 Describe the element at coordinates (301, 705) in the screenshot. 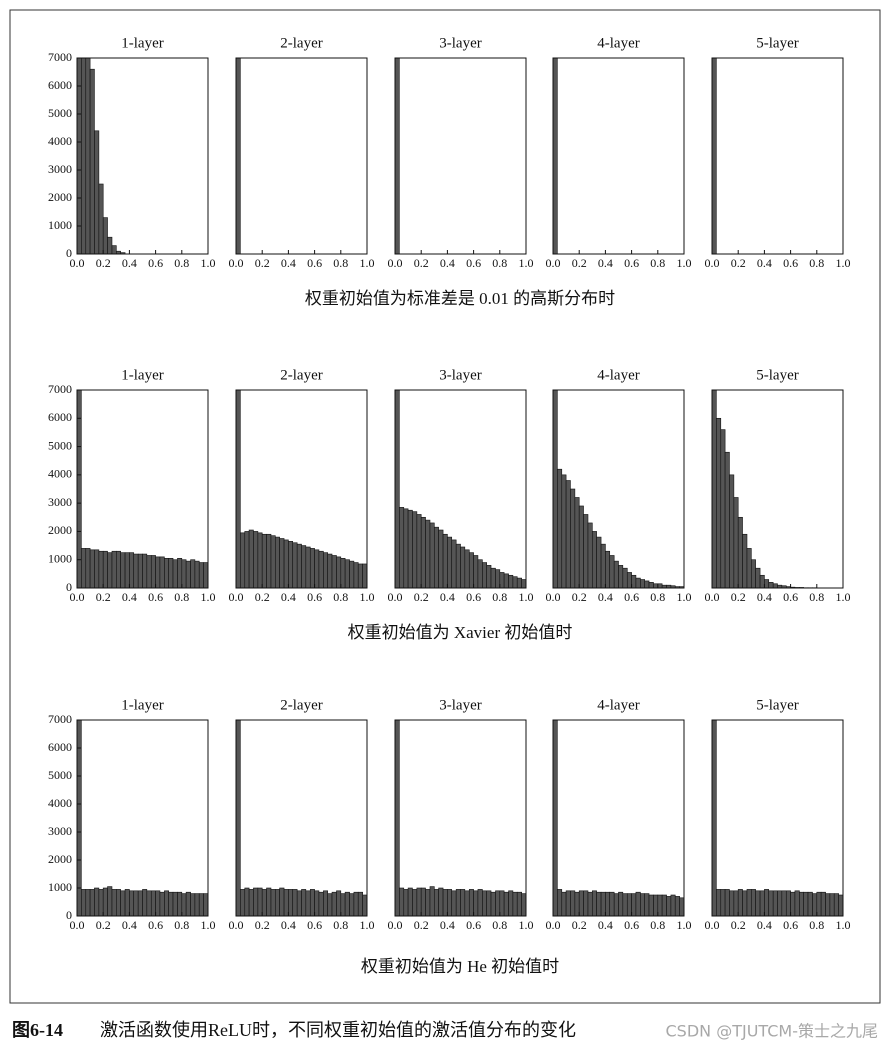

I see `panel-title: 2-layer` at that location.